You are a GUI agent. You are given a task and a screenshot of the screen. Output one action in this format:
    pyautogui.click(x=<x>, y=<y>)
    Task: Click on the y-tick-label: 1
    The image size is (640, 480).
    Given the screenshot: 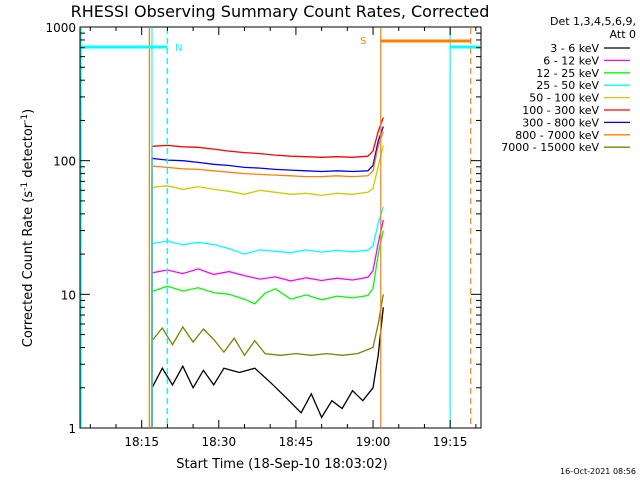 What is the action you would take?
    pyautogui.click(x=72, y=429)
    